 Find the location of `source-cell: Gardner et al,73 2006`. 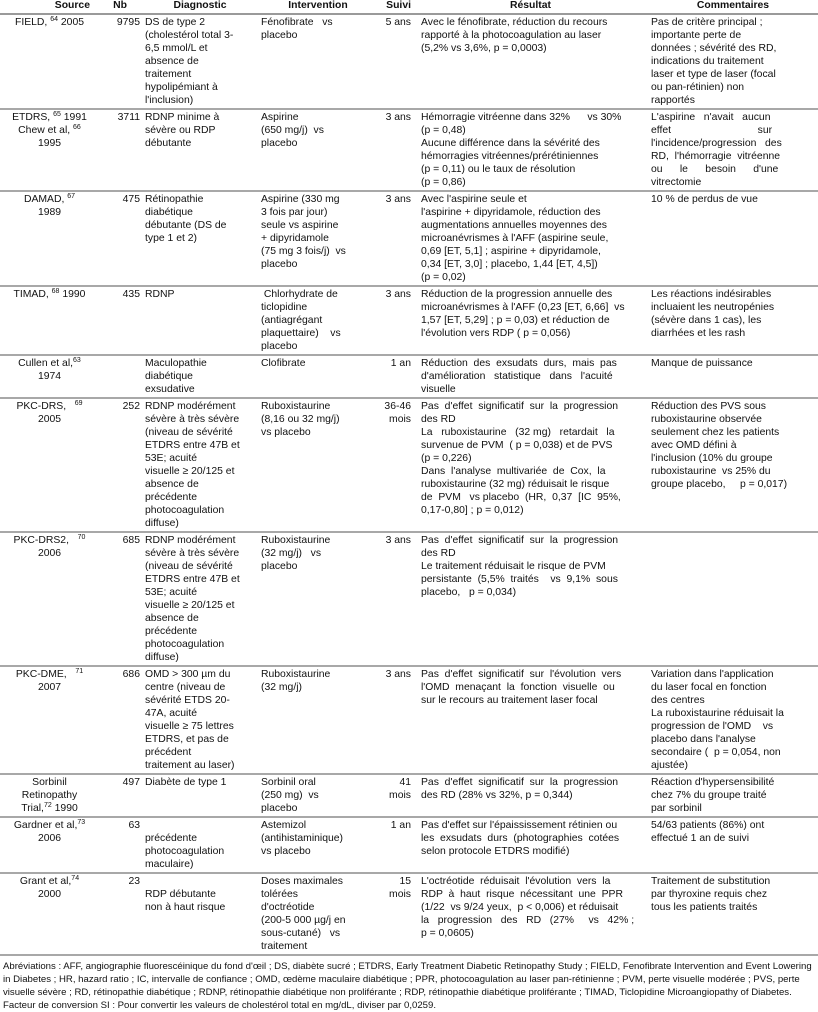

source-cell: Gardner et al,73 2006 is located at coordinates (49, 845).